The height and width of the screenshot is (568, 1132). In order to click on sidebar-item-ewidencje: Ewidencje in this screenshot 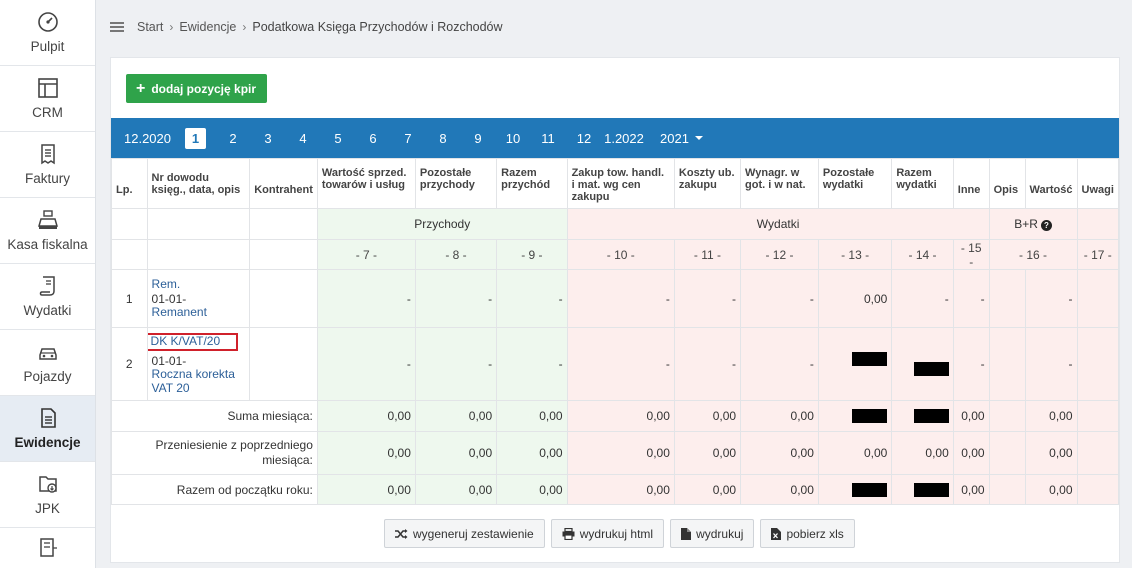, I will do `click(47, 429)`.